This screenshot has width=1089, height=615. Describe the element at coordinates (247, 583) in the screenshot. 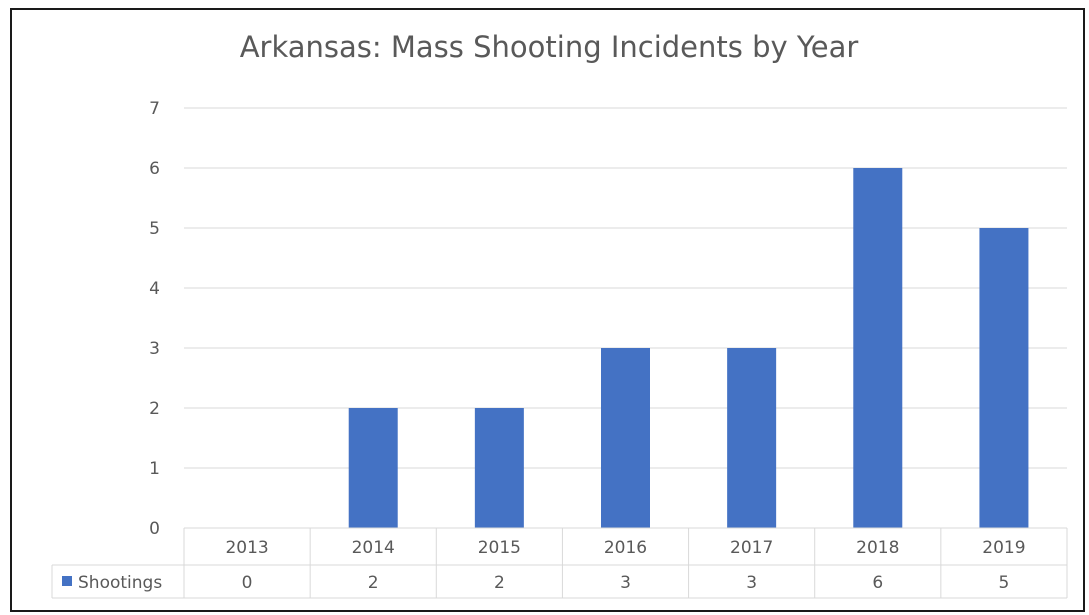

I see `data-label: 0` at that location.